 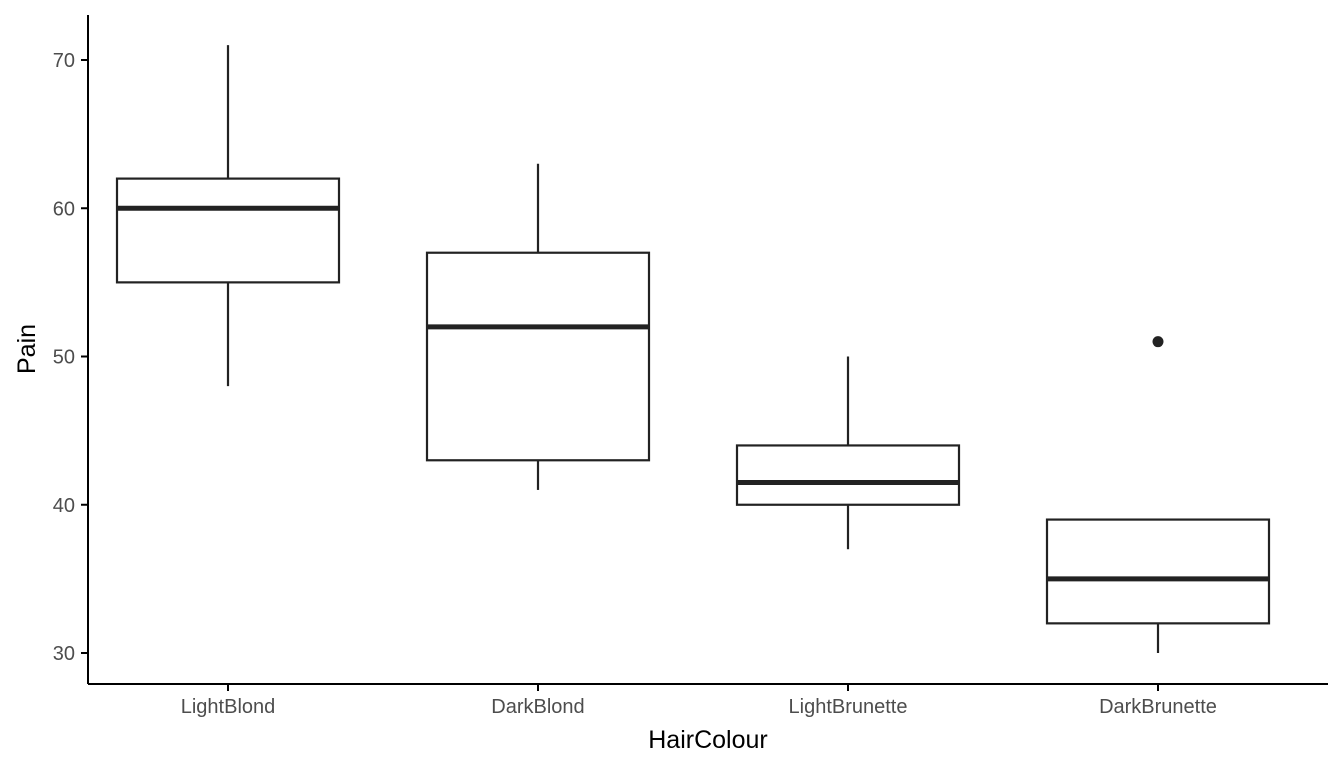 What do you see at coordinates (1158, 707) in the screenshot?
I see `x-tick-label: DarkBrunette` at bounding box center [1158, 707].